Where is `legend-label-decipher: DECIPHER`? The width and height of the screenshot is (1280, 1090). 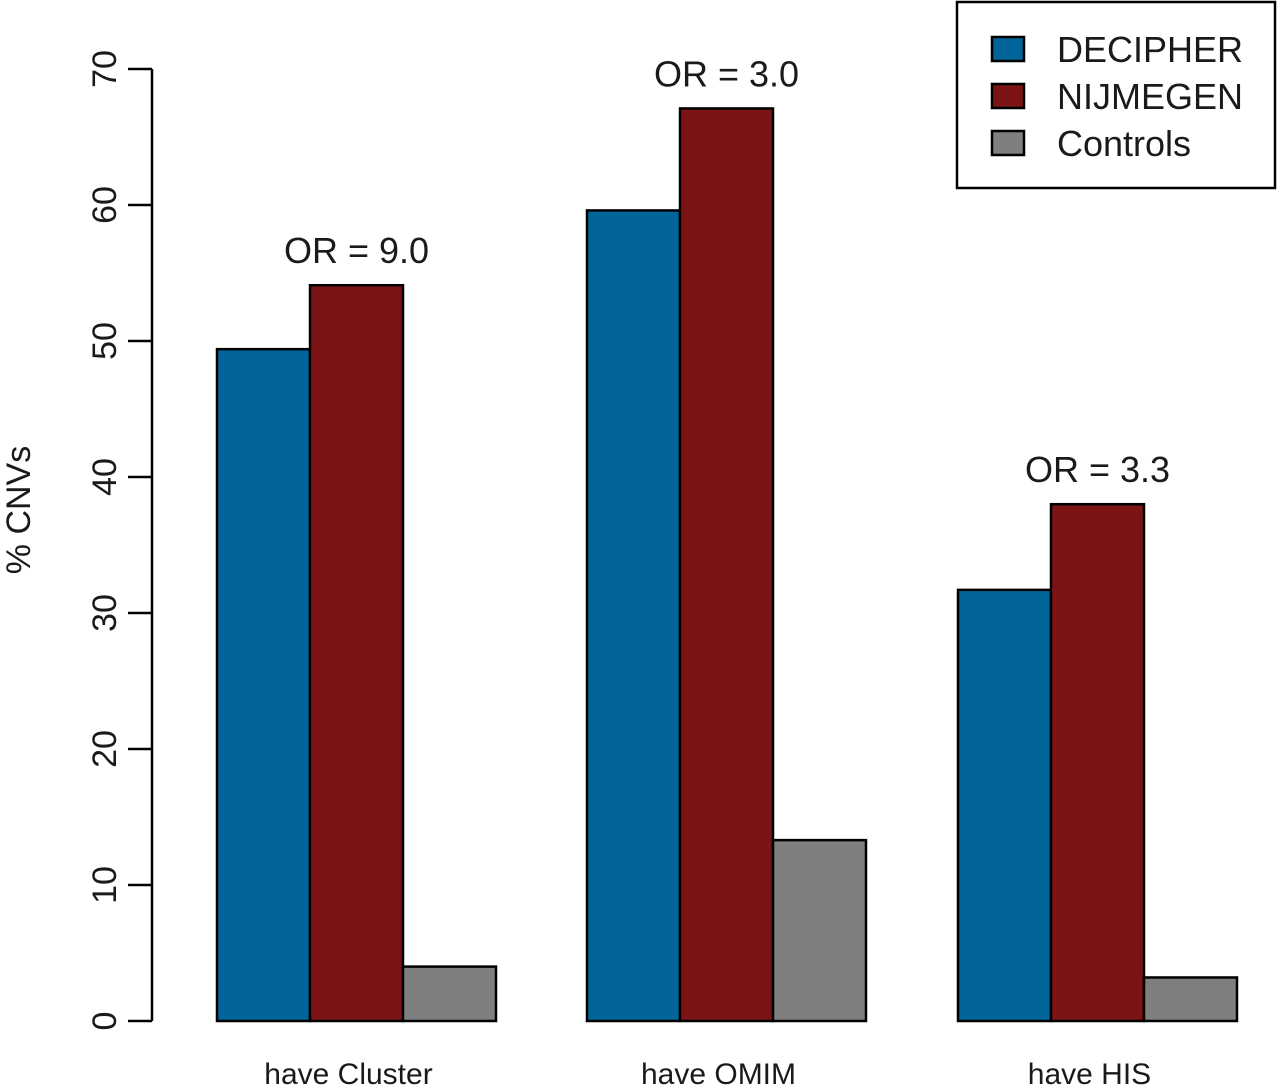
legend-label-decipher: DECIPHER is located at coordinates (1150, 49).